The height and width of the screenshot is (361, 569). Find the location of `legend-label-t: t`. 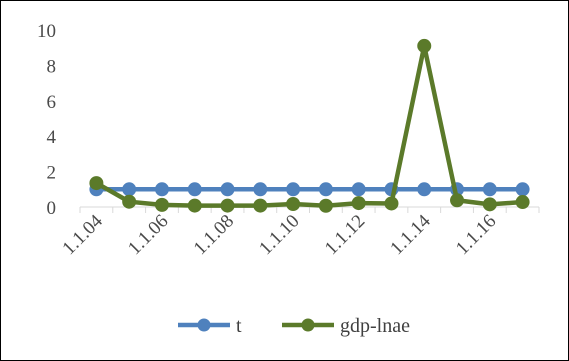

legend-label-t: t is located at coordinates (239, 326).